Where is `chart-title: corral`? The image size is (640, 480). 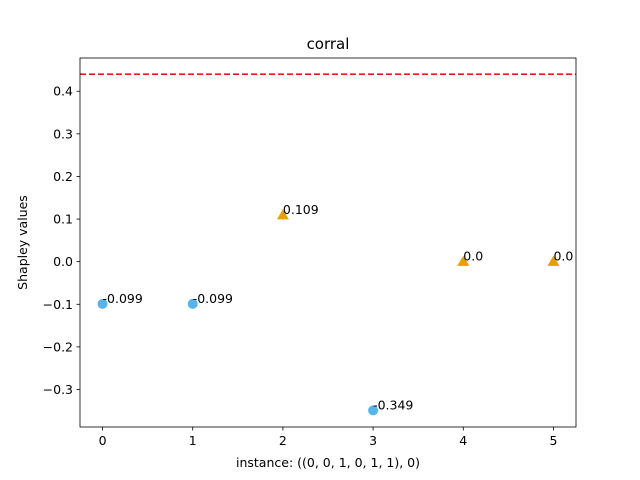 chart-title: corral is located at coordinates (328, 44).